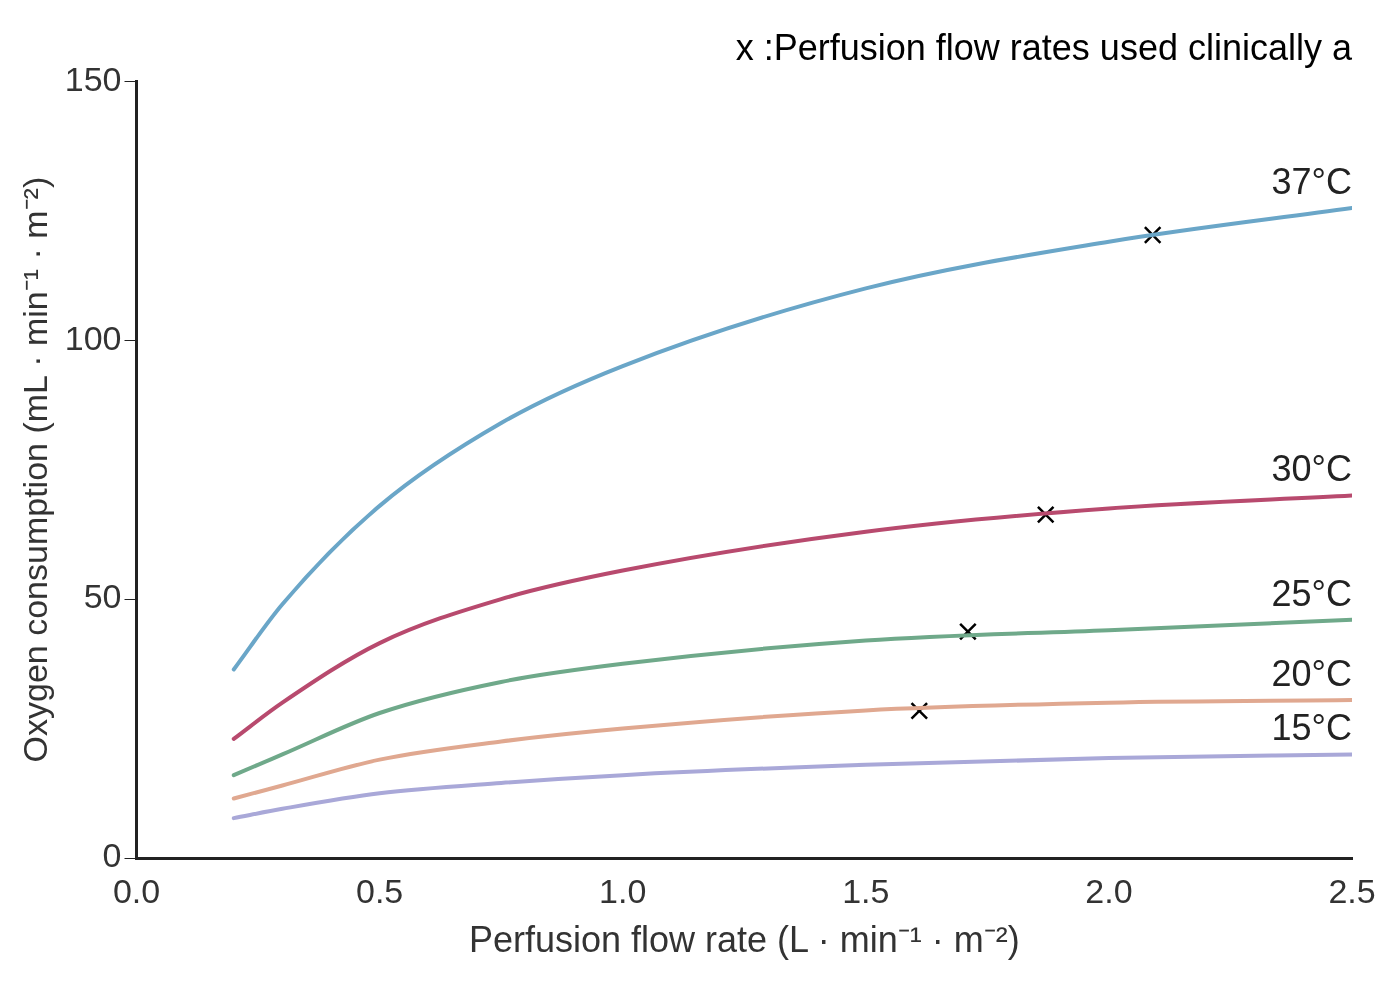 The width and height of the screenshot is (1390, 981). What do you see at coordinates (1109, 890) in the screenshot?
I see `x-tick-label: 2.0` at bounding box center [1109, 890].